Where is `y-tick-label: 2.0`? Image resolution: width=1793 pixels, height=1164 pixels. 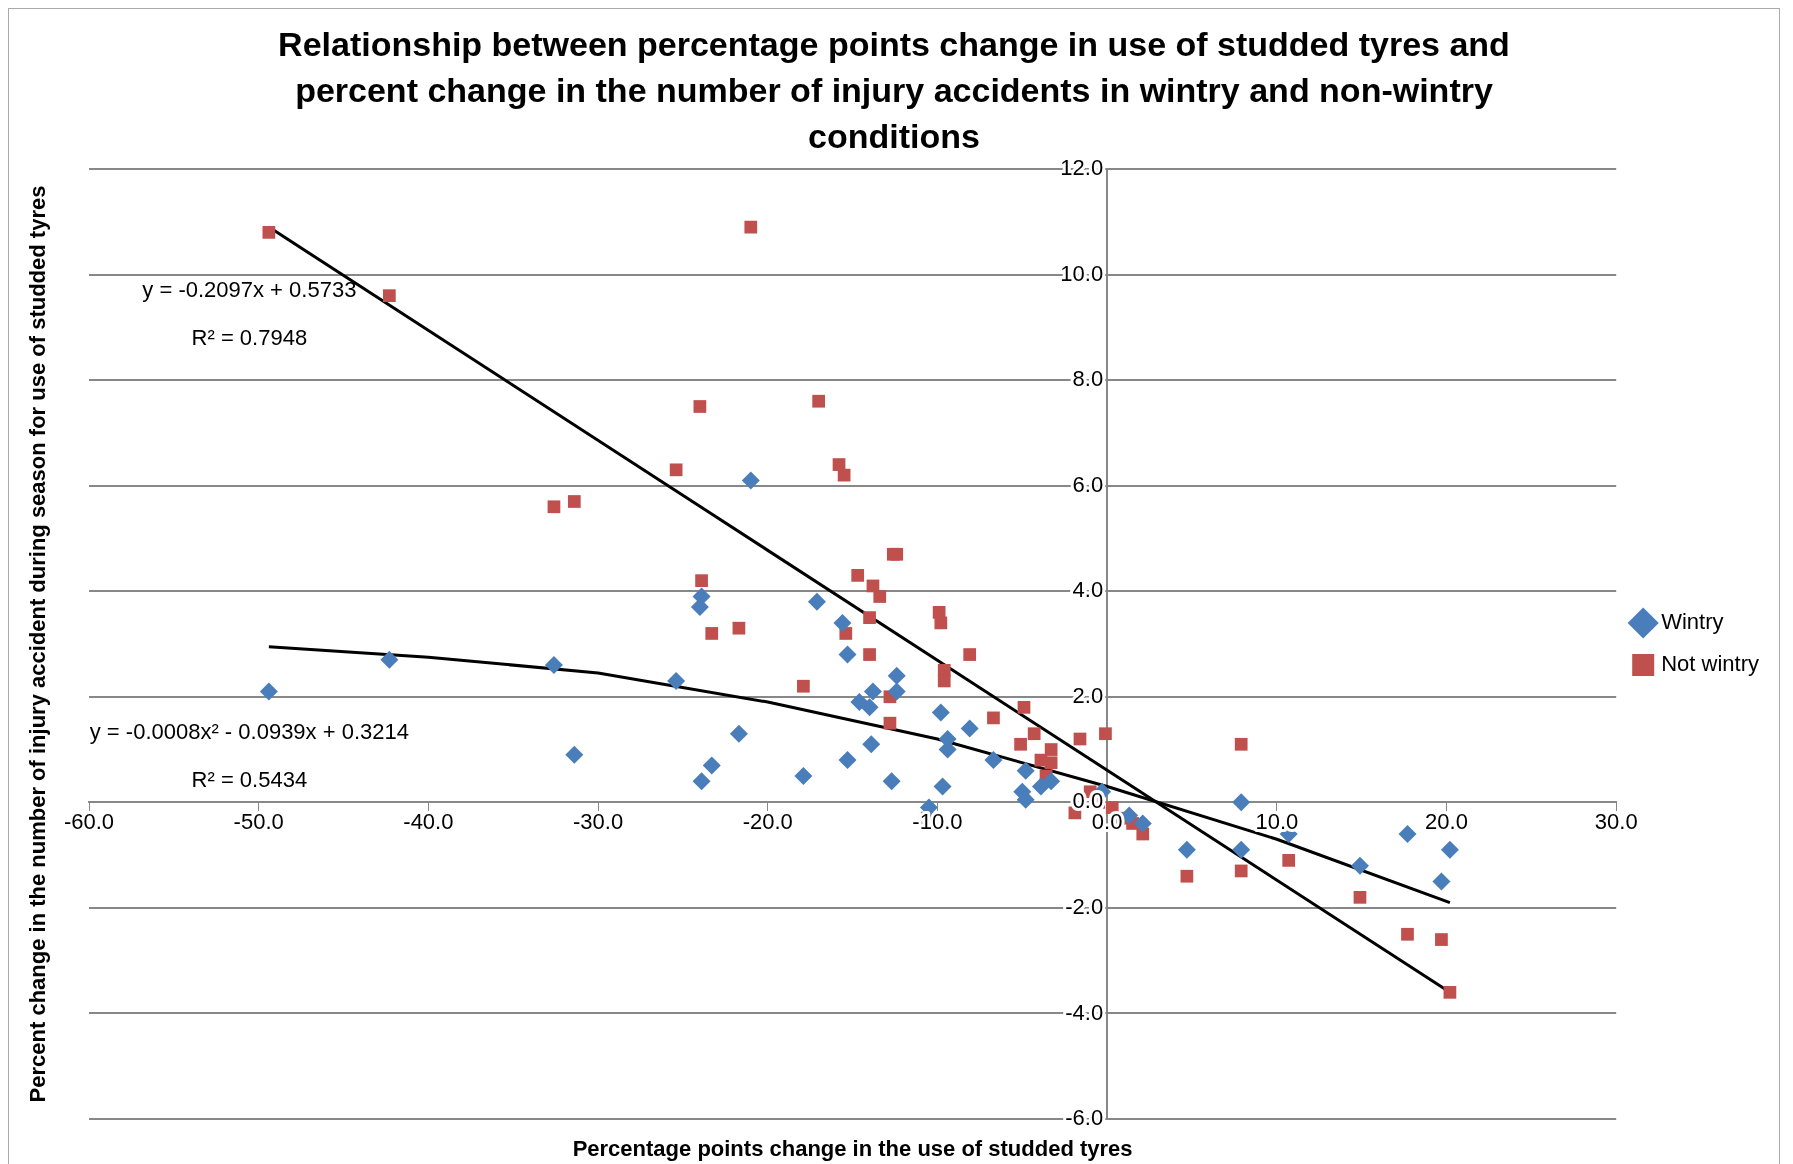 y-tick-label: 2.0 is located at coordinates (1088, 695).